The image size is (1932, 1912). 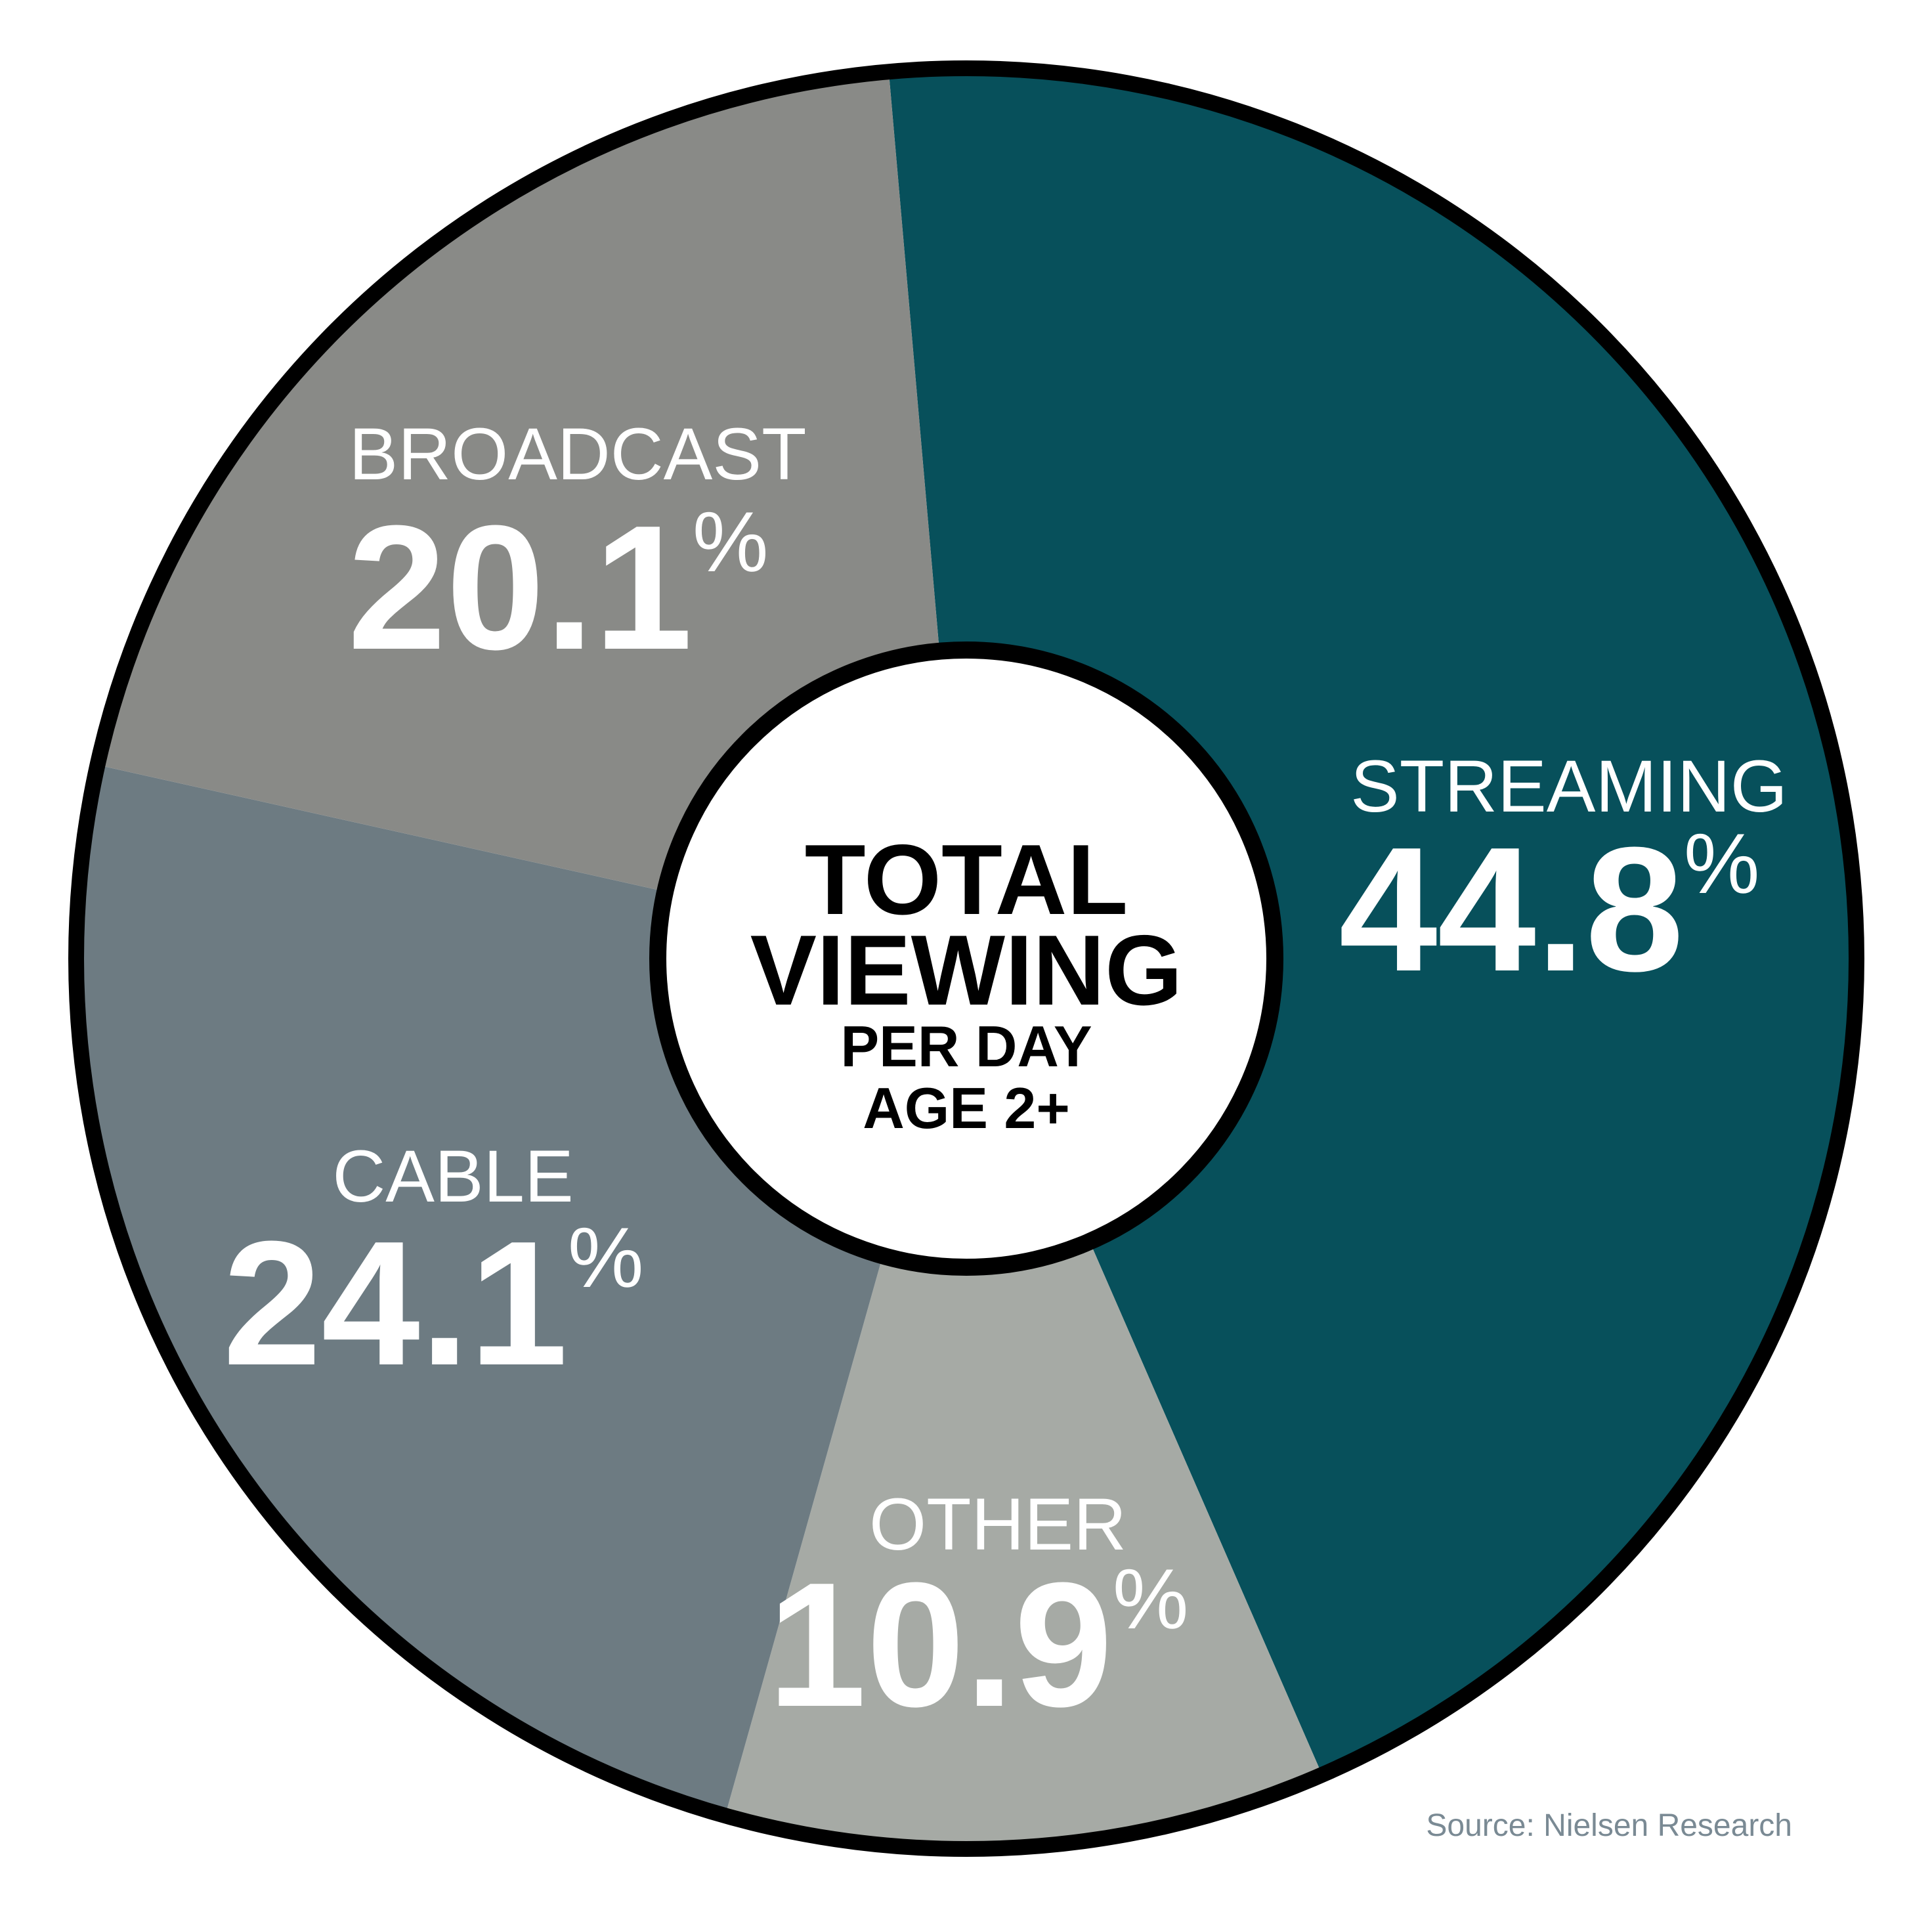 I want to click on center-label-line3: PER DAY, so click(x=966, y=1046).